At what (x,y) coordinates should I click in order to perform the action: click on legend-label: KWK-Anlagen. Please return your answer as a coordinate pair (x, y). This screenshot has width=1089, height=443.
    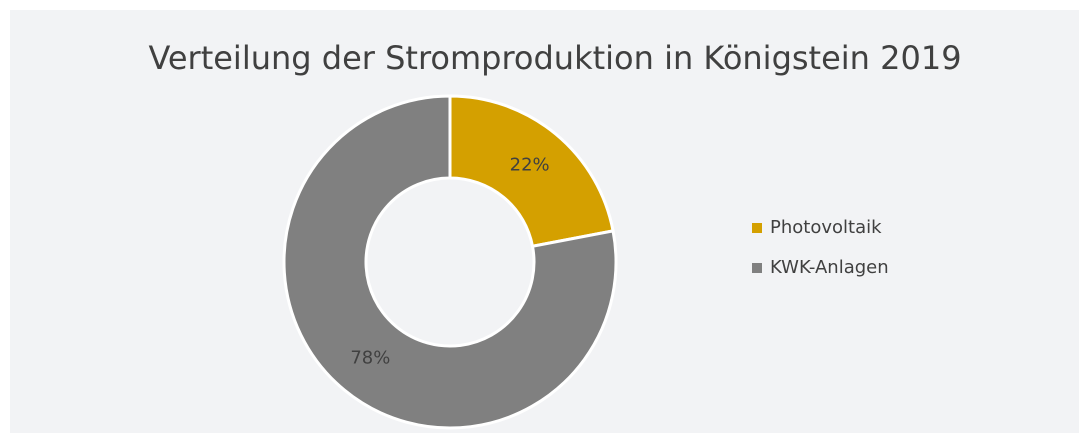
    Looking at the image, I should click on (829, 267).